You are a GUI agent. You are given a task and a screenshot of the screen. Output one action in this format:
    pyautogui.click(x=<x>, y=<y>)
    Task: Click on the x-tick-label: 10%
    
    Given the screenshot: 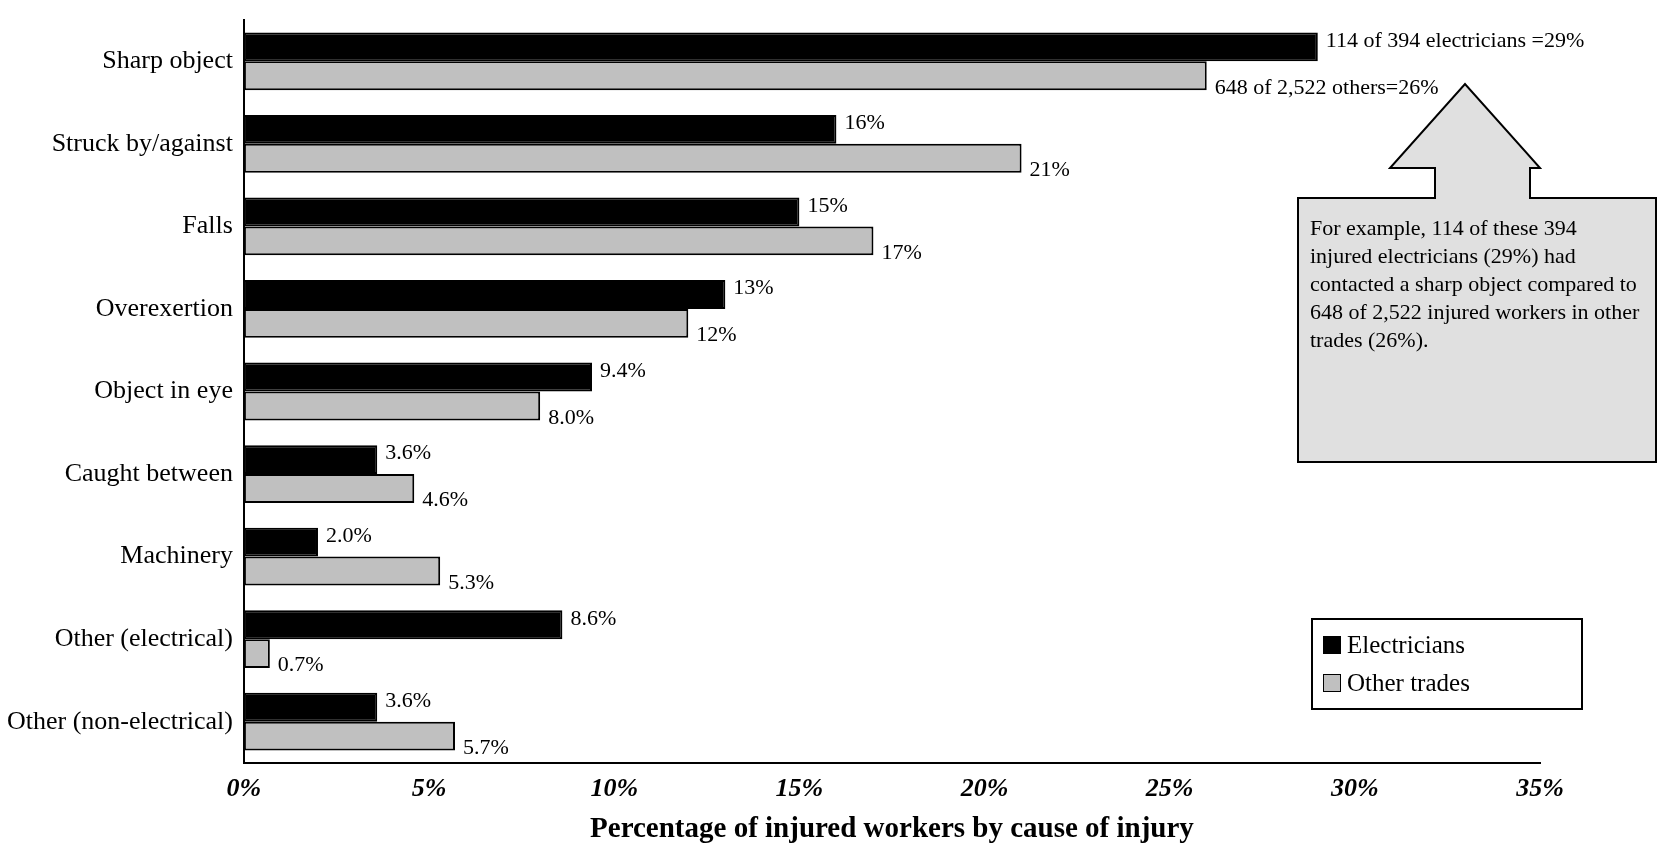 What is the action you would take?
    pyautogui.click(x=614, y=788)
    